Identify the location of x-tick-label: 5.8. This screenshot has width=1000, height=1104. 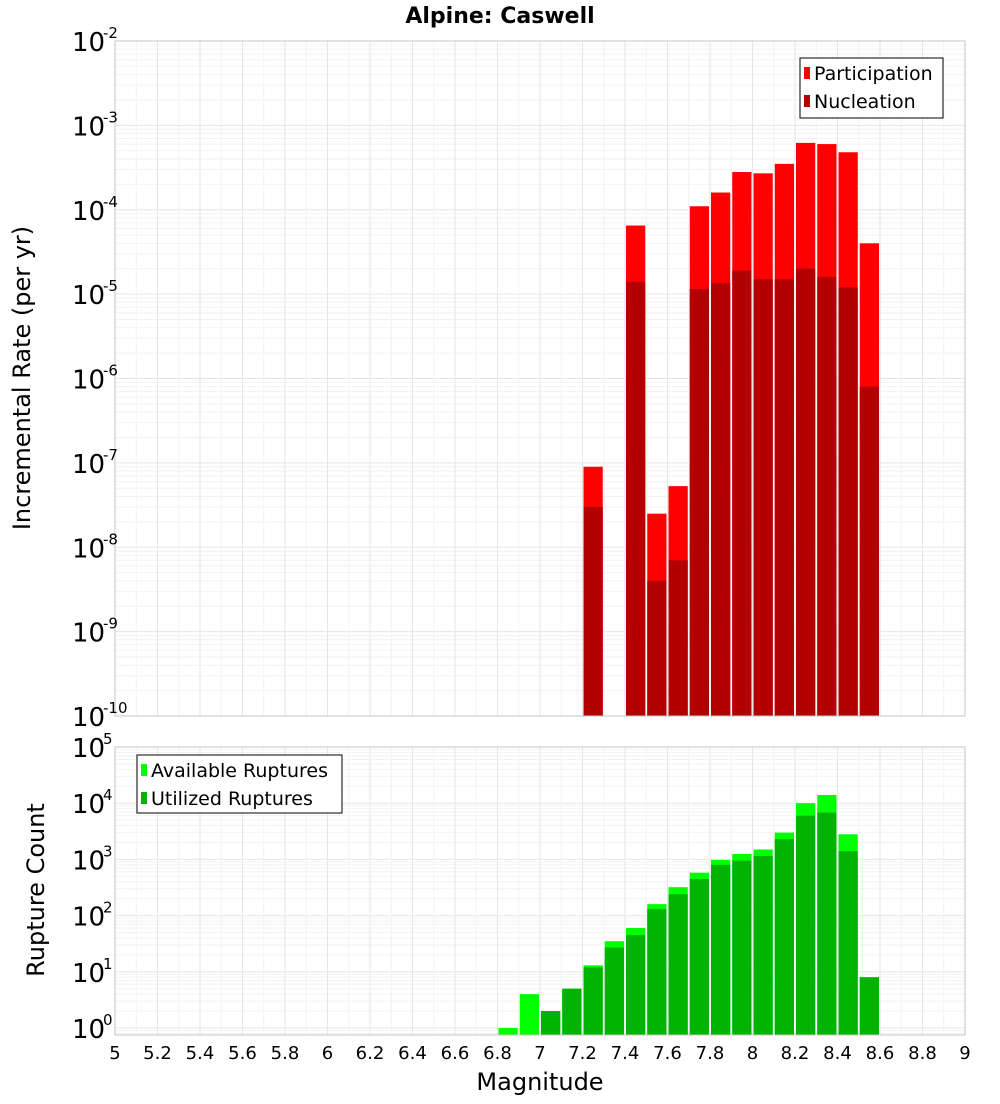
(285, 1053).